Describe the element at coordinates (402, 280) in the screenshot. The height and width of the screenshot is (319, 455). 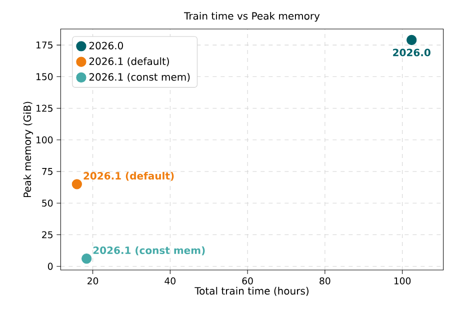
I see `x-tick-label: 100` at that location.